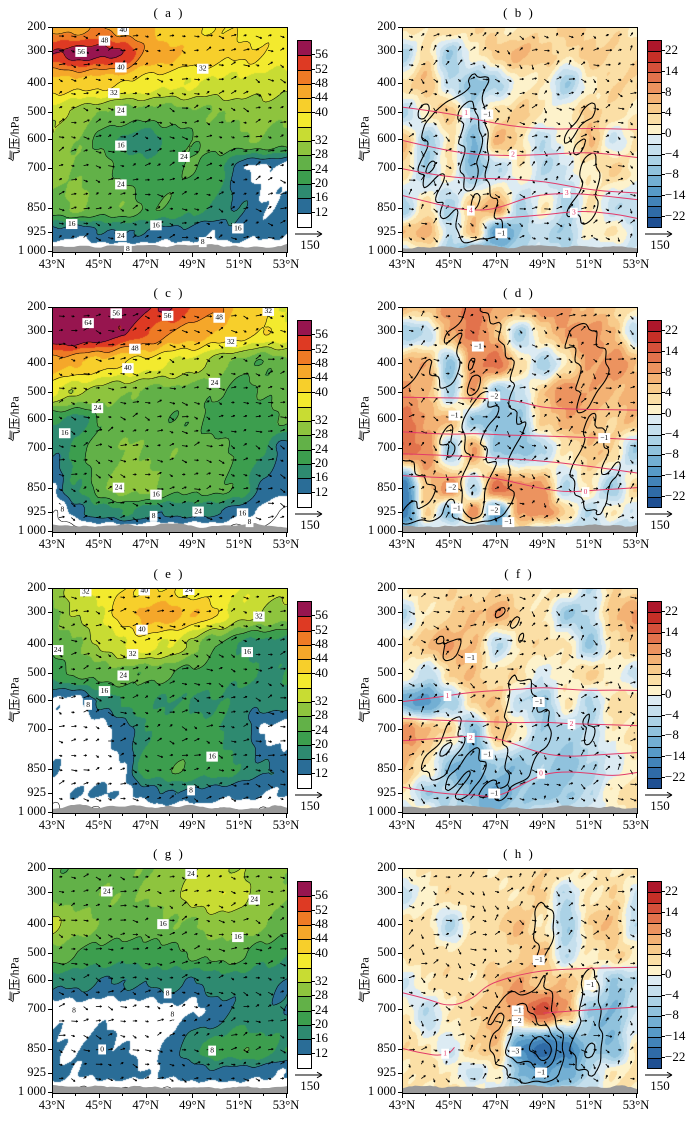  Describe the element at coordinates (671, 71) in the screenshot. I see `colorbar-label: 14` at that location.